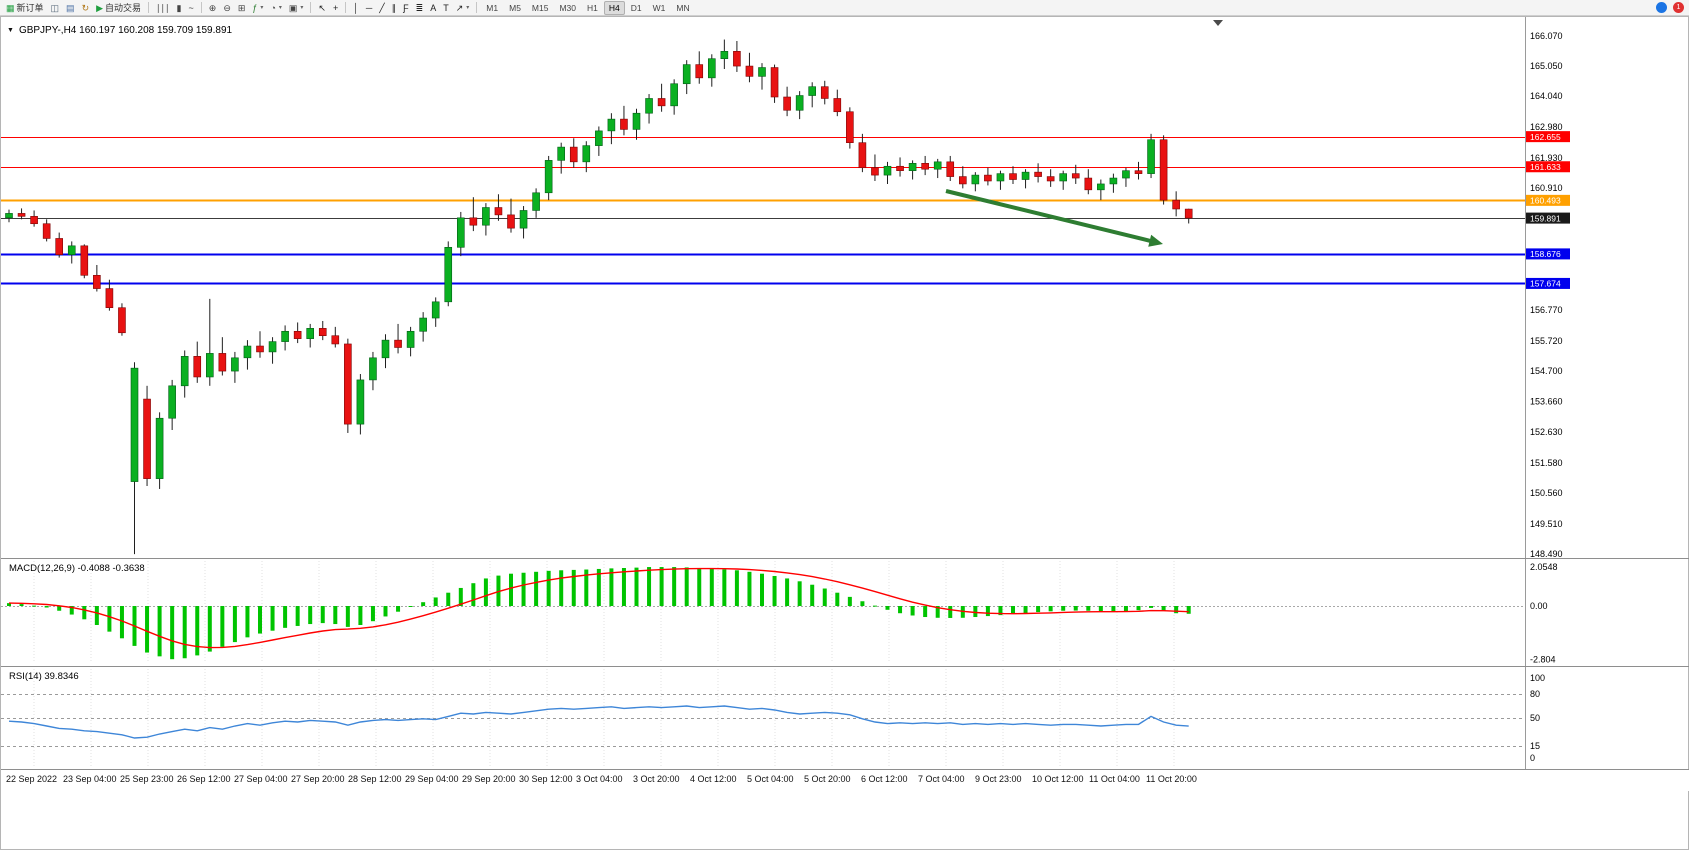  I want to click on auto-trading-button: ▶ 自动交易, so click(118, 8).